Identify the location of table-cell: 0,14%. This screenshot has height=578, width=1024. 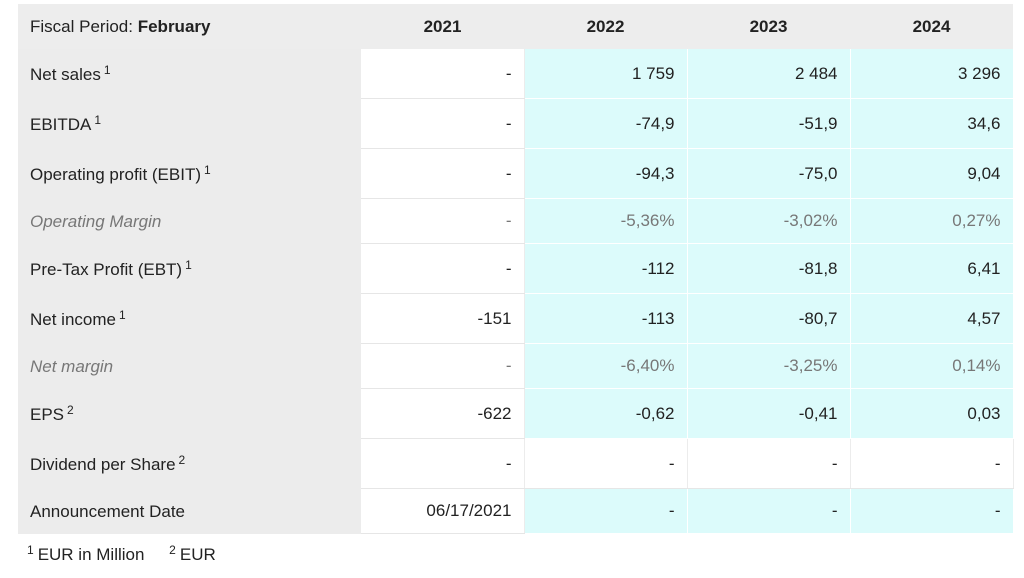
(932, 366).